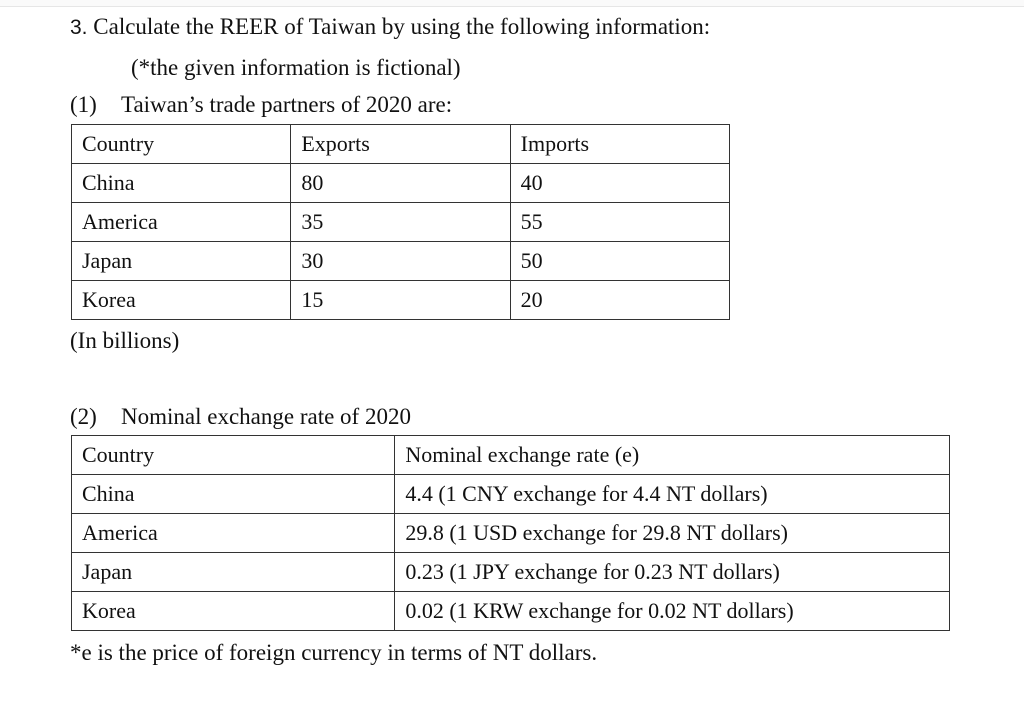  What do you see at coordinates (620, 261) in the screenshot?
I see `table-cell: 50` at bounding box center [620, 261].